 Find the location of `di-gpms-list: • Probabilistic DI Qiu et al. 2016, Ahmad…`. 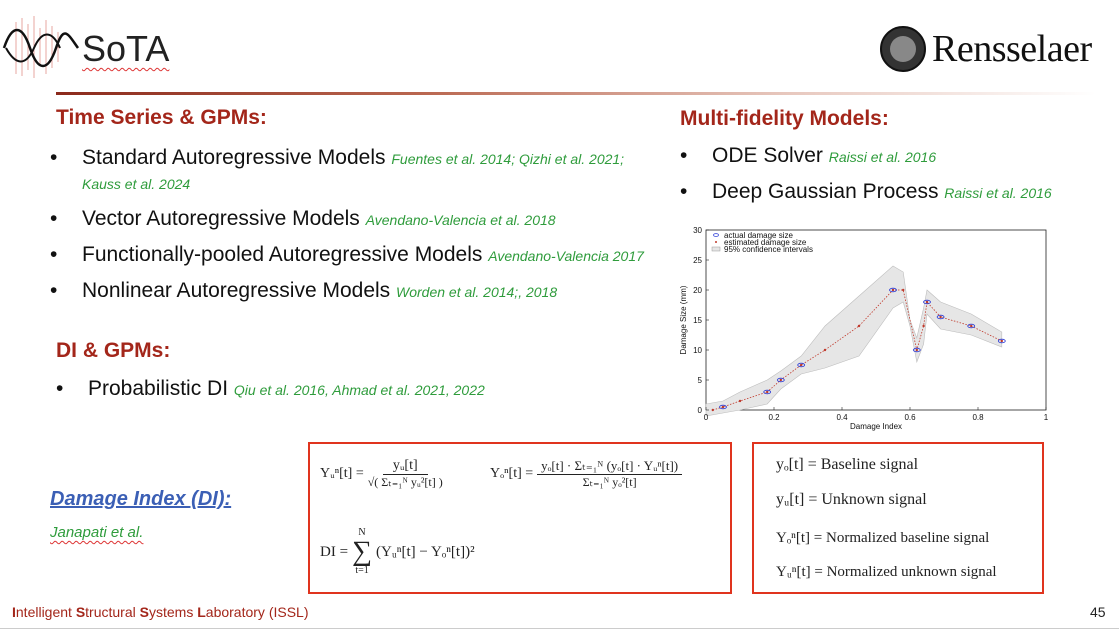

di-gpms-list: • Probabilistic DI Qiu et al. 2016, Ahmad… is located at coordinates (361, 395).